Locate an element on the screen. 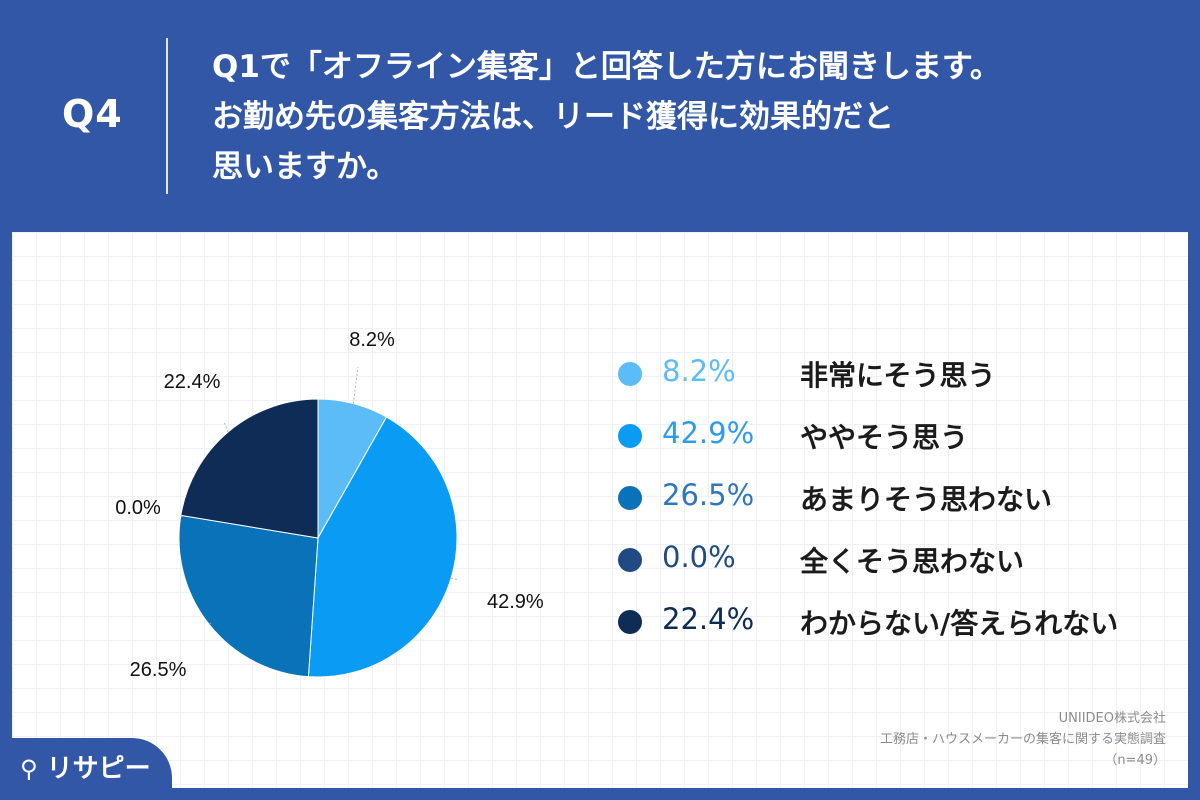 This screenshot has height=800, width=1200. legend-label: 非常にそう思う is located at coordinates (898, 375).